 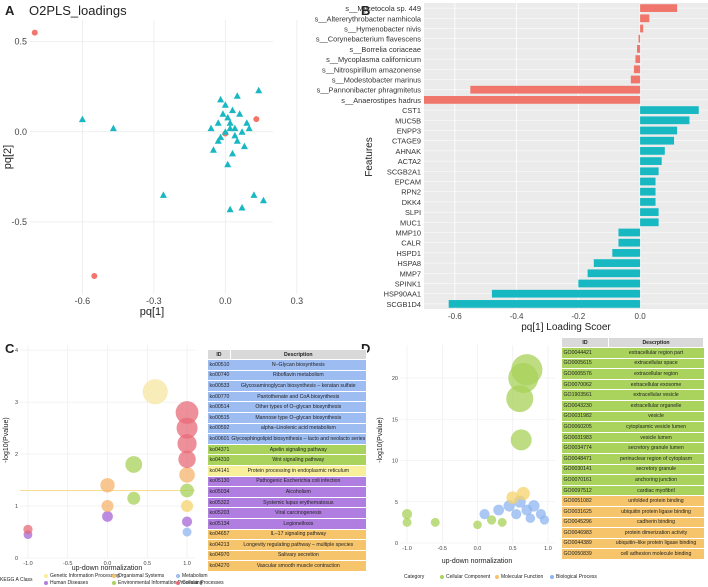 I want to click on panel-b-category-label: RPN2, so click(x=411, y=192).